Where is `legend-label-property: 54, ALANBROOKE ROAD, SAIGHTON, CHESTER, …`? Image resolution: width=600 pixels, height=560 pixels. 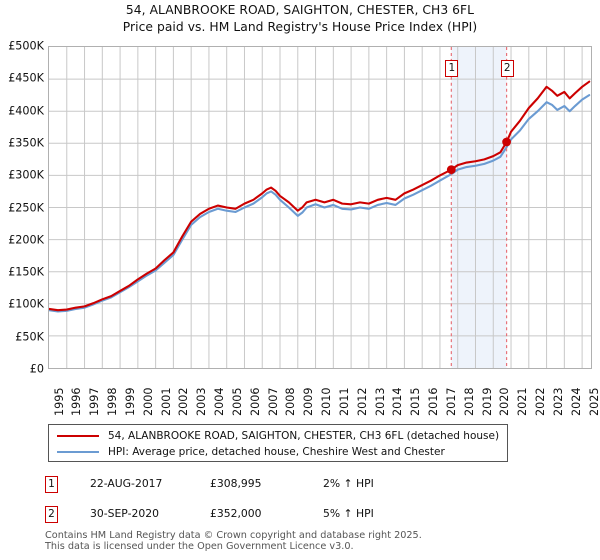
legend-label-property: 54, ALANBROOKE ROAD, SAIGHTON, CHESTER, … is located at coordinates (304, 436).